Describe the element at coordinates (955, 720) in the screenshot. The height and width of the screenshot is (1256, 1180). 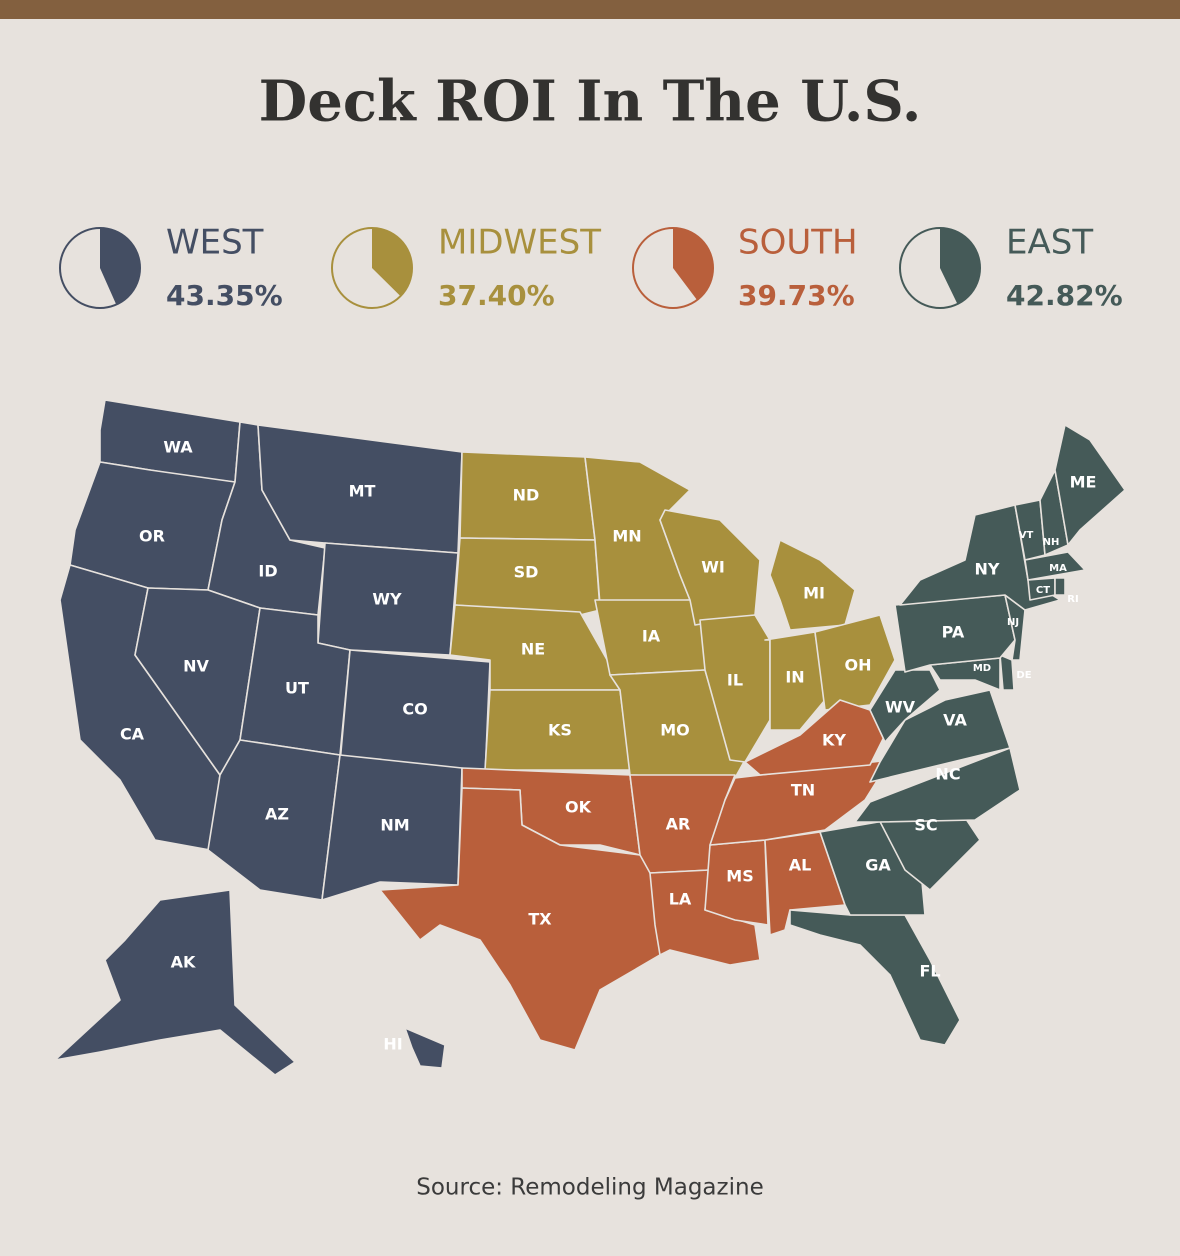
I see `state-label: VA` at that location.